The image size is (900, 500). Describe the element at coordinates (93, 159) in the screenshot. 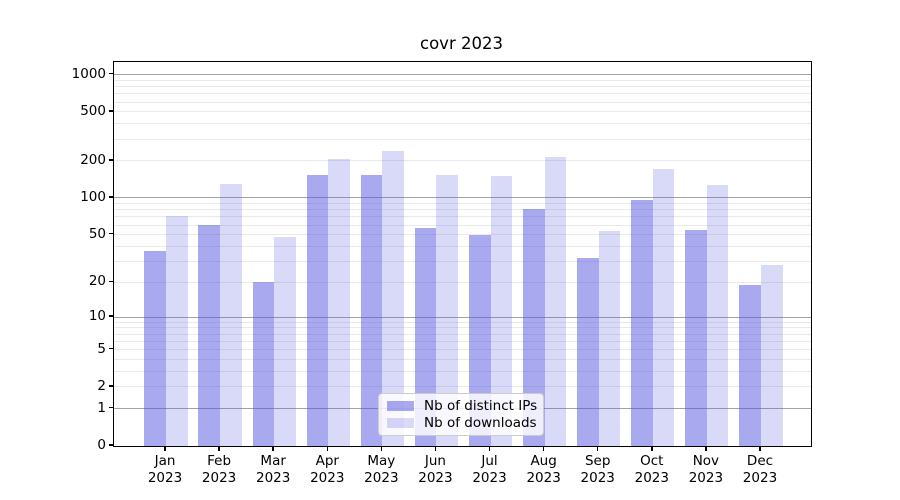

I see `y-tick-label-200: 200` at that location.